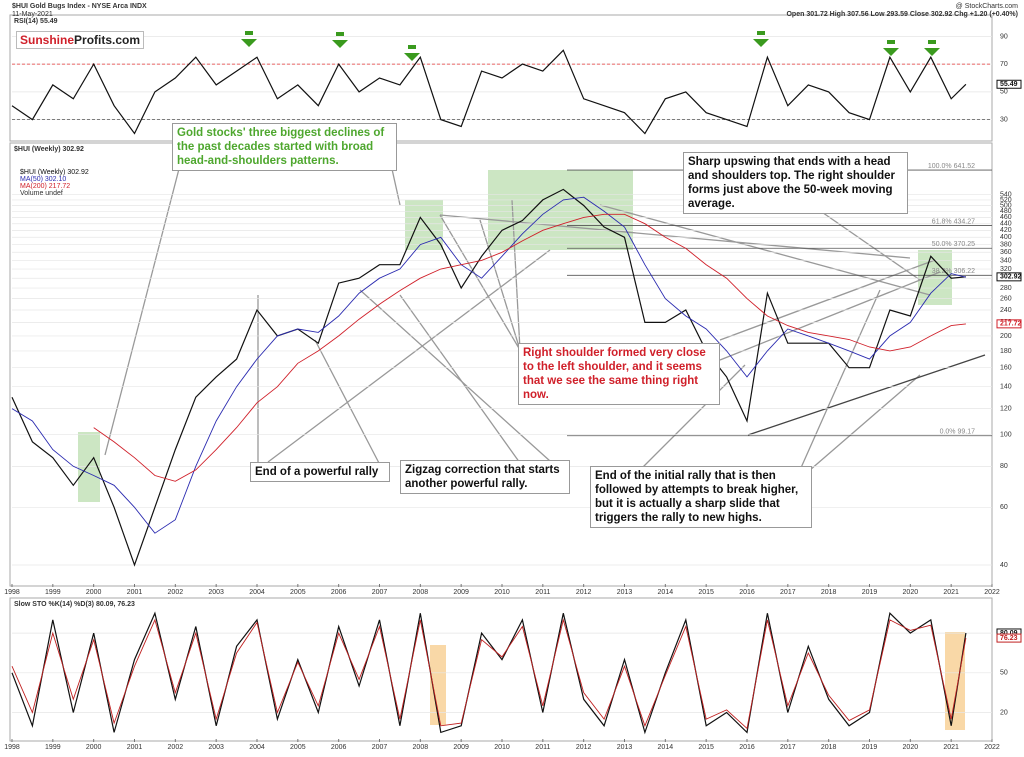 This screenshot has width=1024, height=757. Describe the element at coordinates (1006, 336) in the screenshot. I see `y-tick-label: 200` at that location.